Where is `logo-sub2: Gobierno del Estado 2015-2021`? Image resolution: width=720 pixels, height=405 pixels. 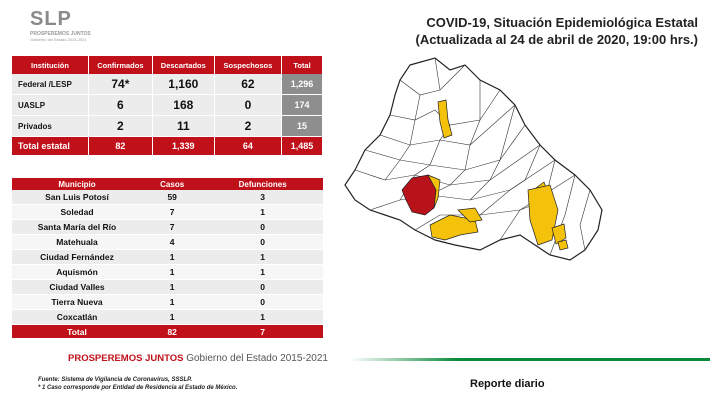
logo-sub2: Gobierno del Estado 2015-2021 is located at coordinates (58, 39).